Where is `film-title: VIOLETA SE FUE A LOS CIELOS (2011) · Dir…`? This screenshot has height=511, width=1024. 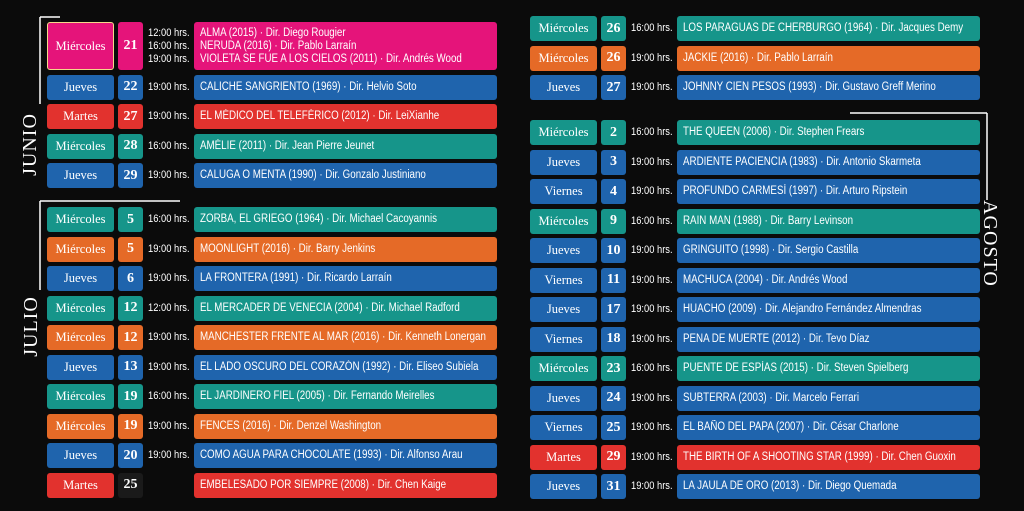
film-title: VIOLETA SE FUE A LOS CIELOS (2011) · Dir… is located at coordinates (331, 58).